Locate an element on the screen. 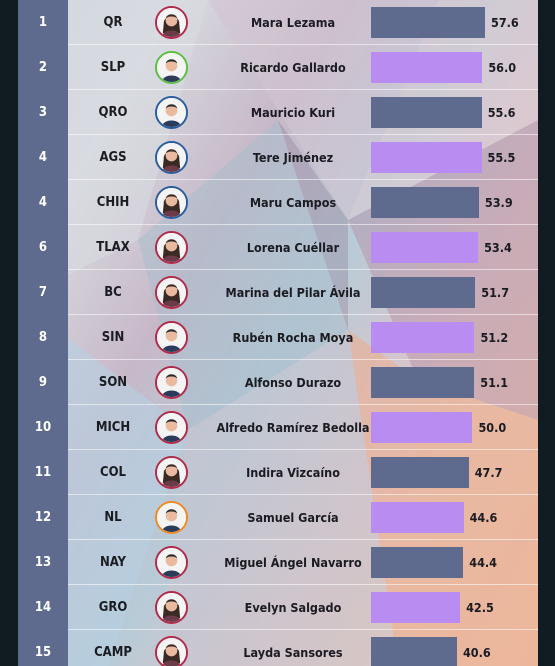  approval-value: 42.5 is located at coordinates (480, 607).